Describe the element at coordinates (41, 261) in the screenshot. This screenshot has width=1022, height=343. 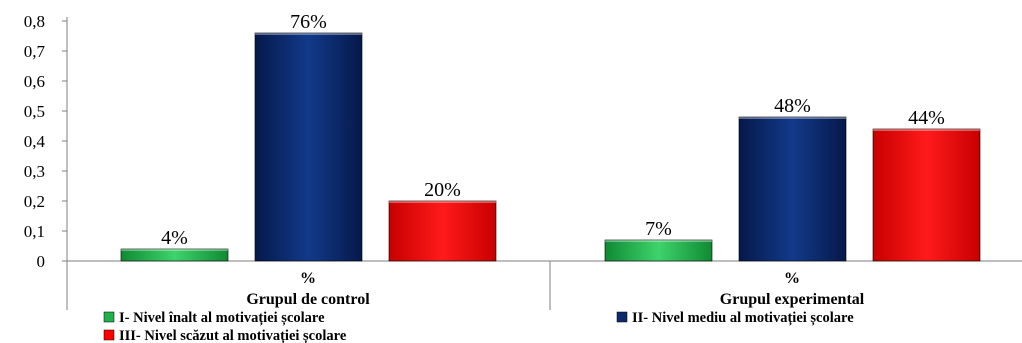
I see `y-tick-label: 0` at that location.